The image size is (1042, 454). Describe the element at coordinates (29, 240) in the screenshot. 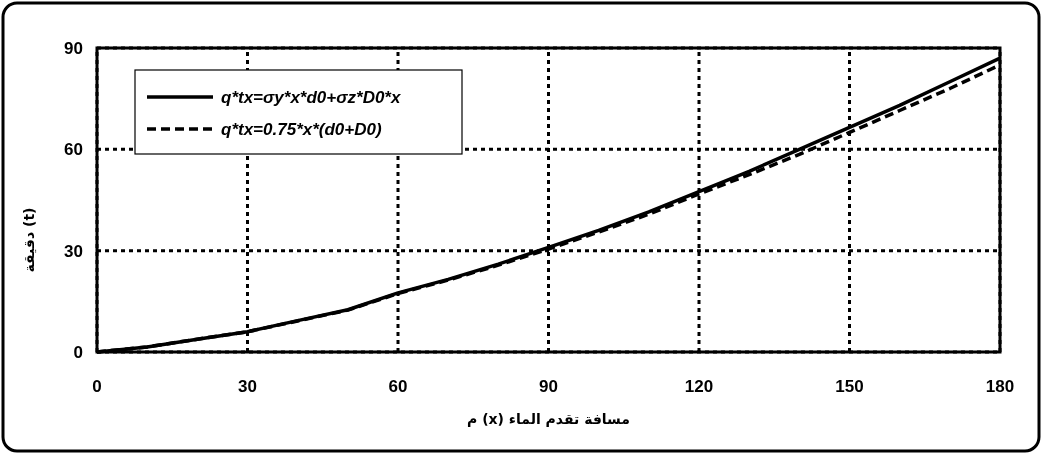

I see `y-axis-title: (t) دقيقة` at that location.